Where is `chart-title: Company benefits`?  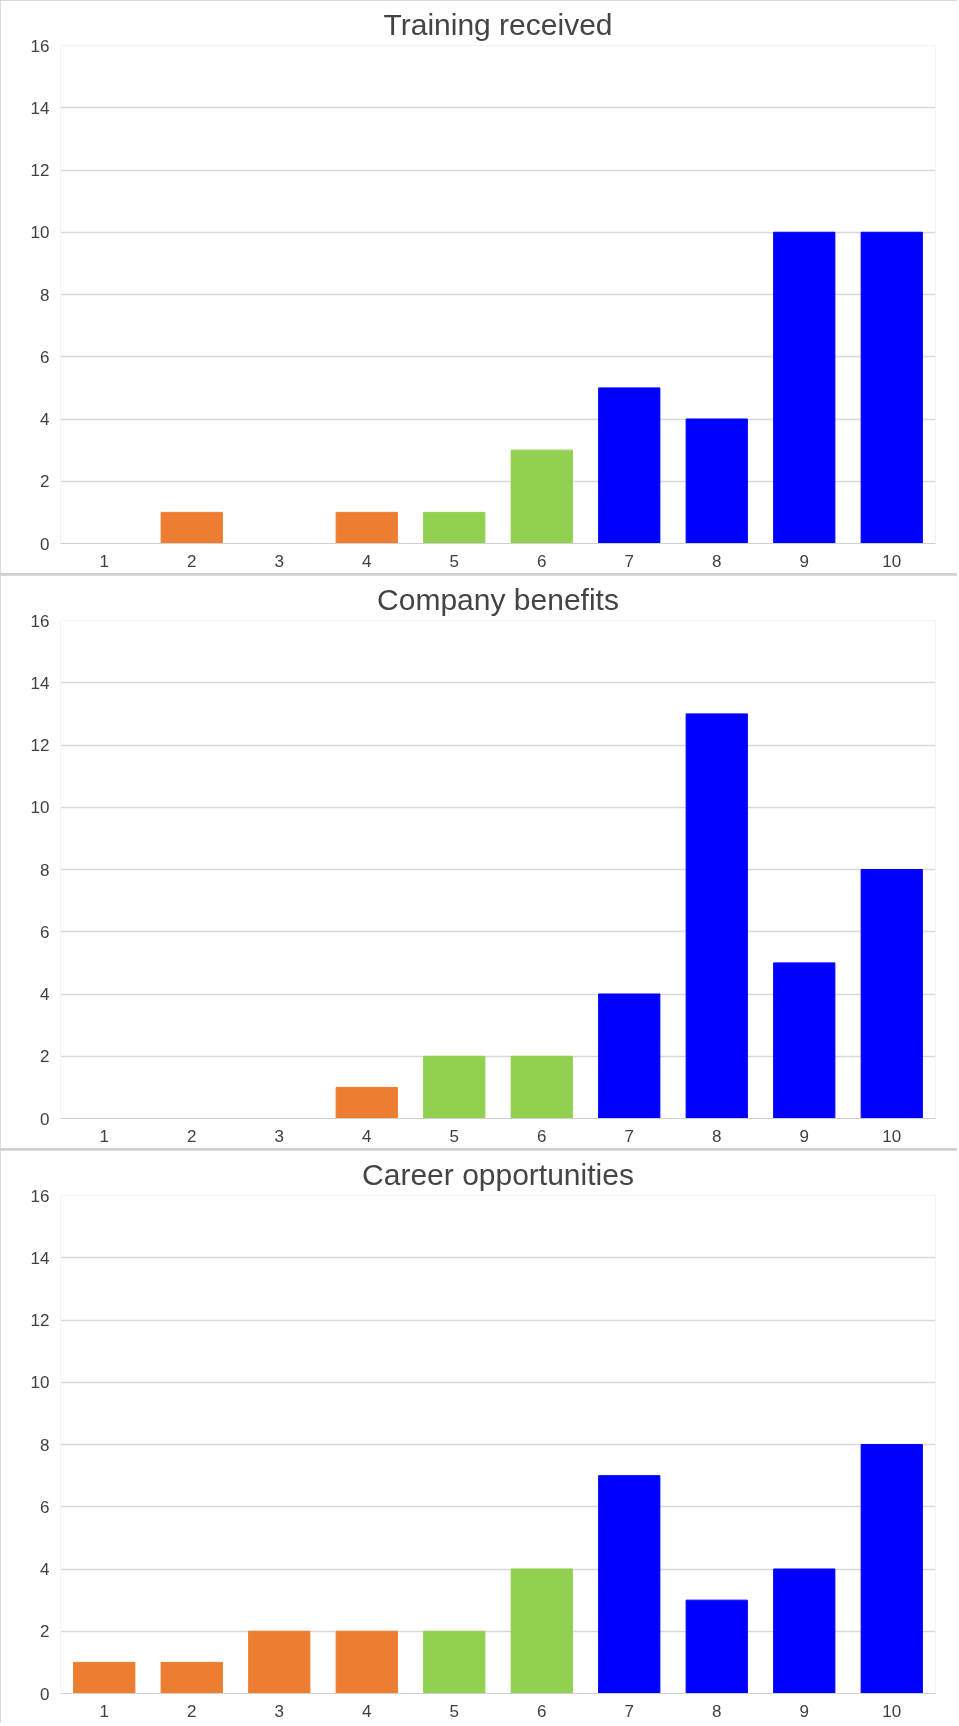 chart-title: Company benefits is located at coordinates (498, 599).